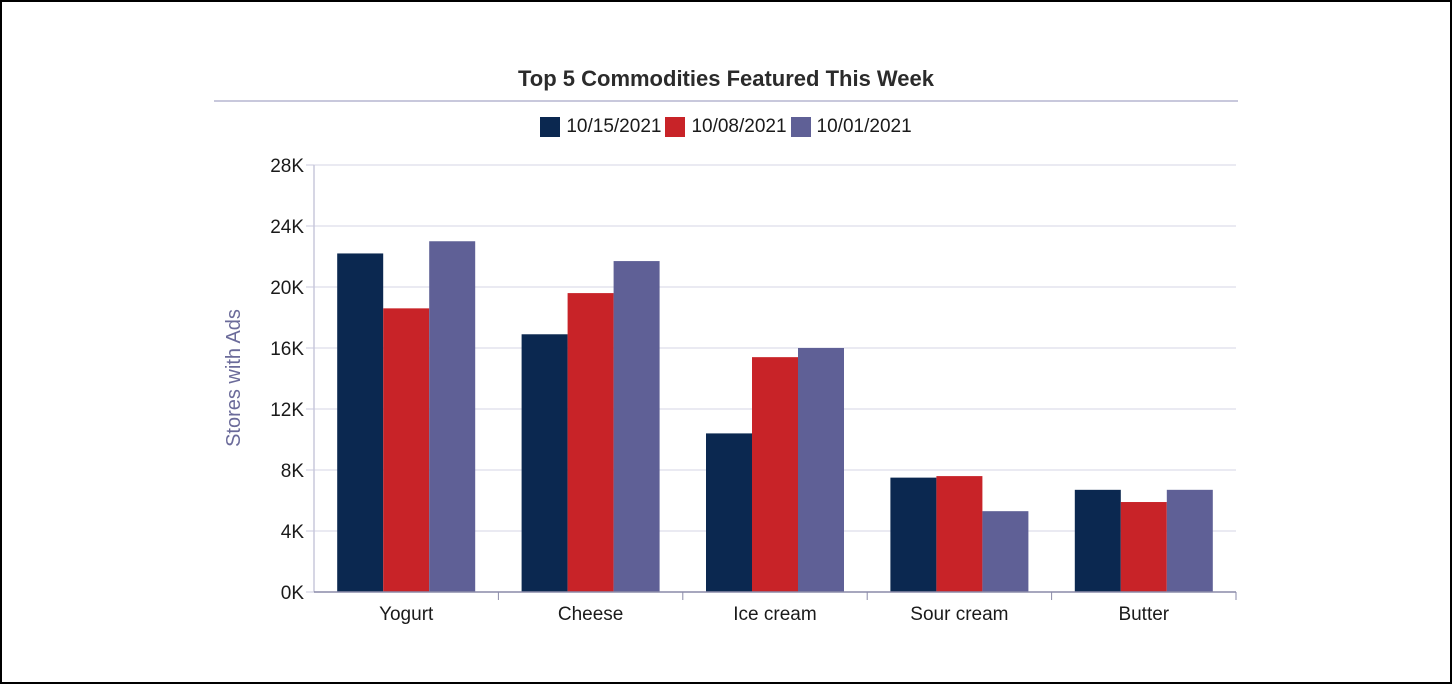 The image size is (1452, 684). I want to click on x-tick-label: Sour cream, so click(959, 614).